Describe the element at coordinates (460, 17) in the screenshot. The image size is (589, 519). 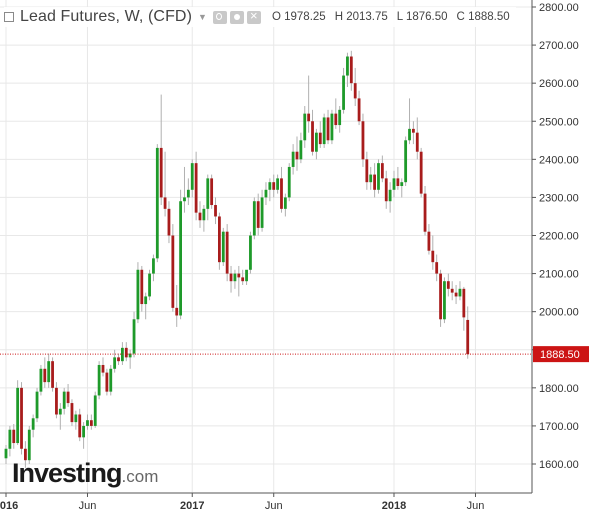
I see `close-label: C` at that location.